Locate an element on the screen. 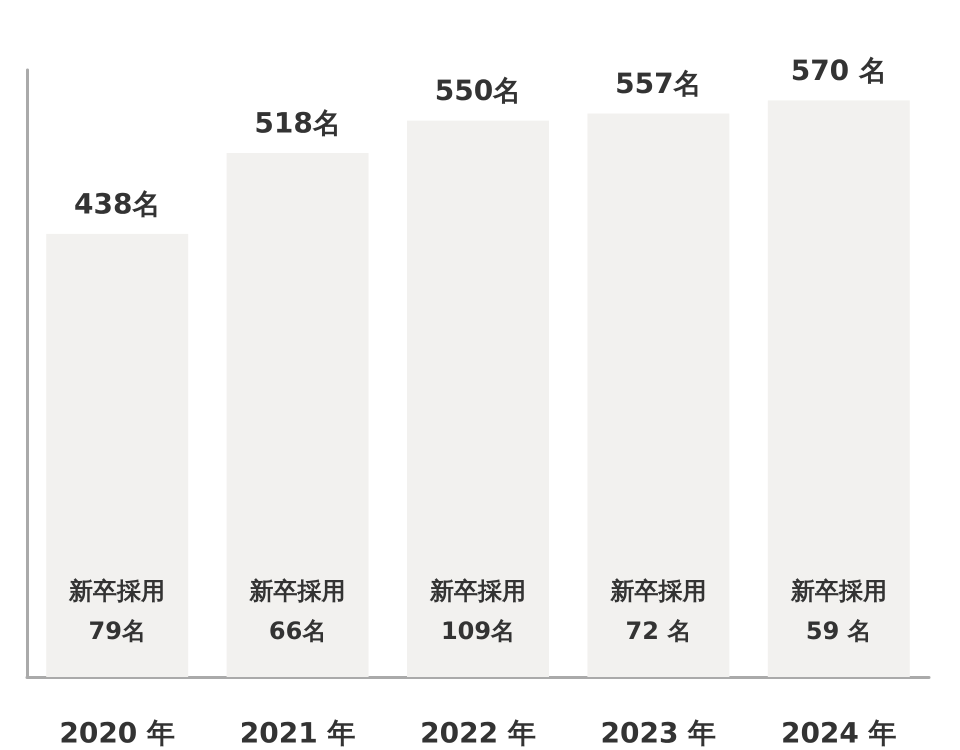 Image resolution: width=960 pixels, height=750 pixels. data-label: 570 名 is located at coordinates (838, 70).